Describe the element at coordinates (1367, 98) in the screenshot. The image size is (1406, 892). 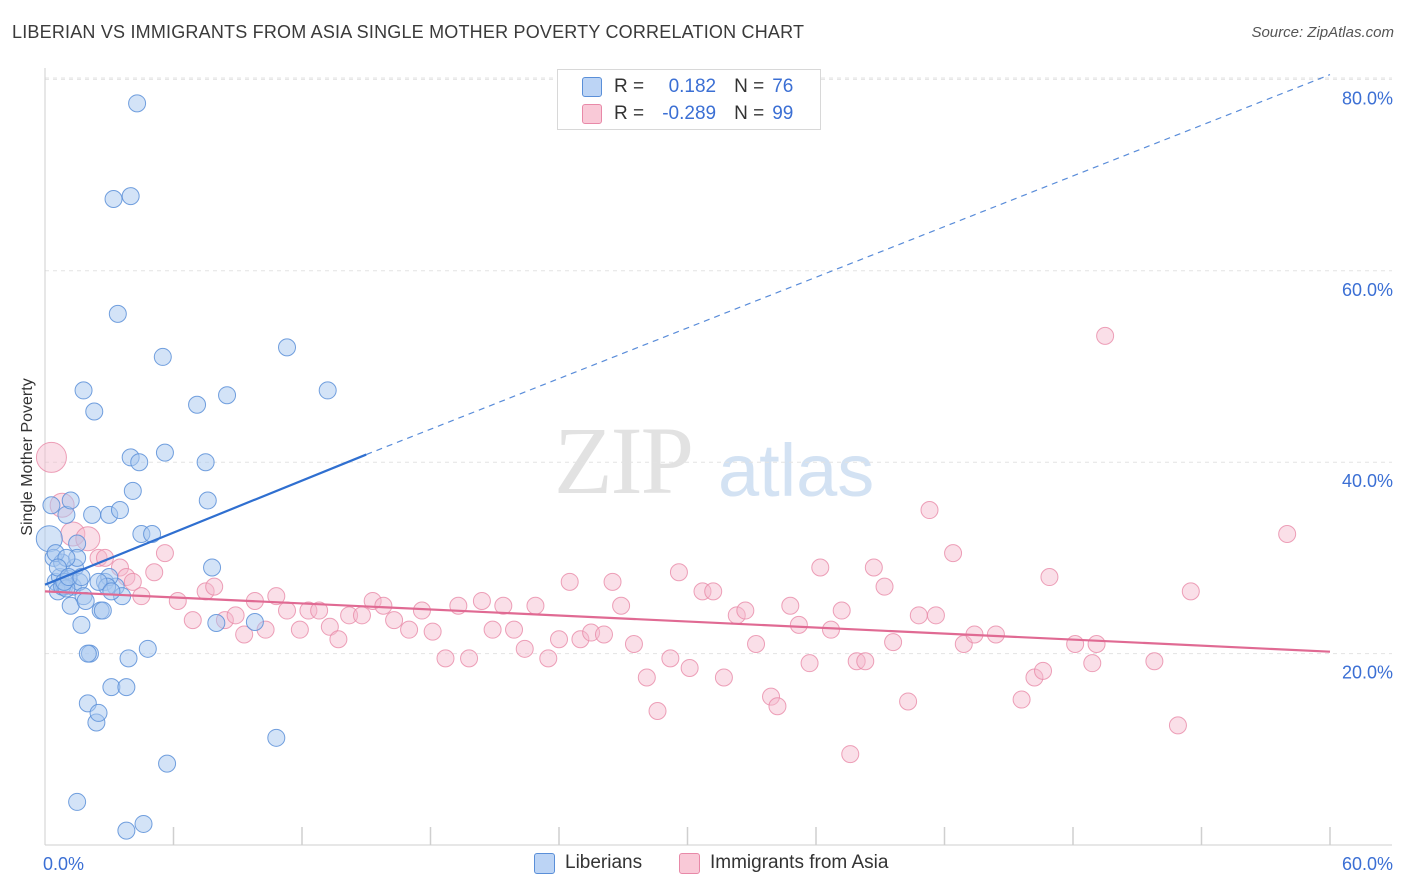
I see `y-tick-label-80: 80.0%` at that location.